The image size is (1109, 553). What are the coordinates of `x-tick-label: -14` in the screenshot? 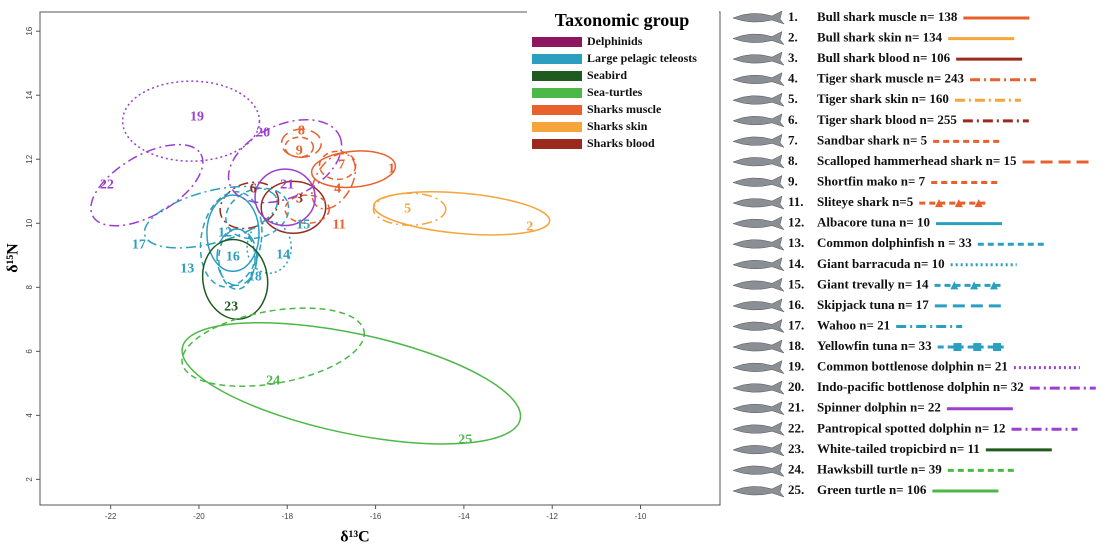 It's located at (464, 516).